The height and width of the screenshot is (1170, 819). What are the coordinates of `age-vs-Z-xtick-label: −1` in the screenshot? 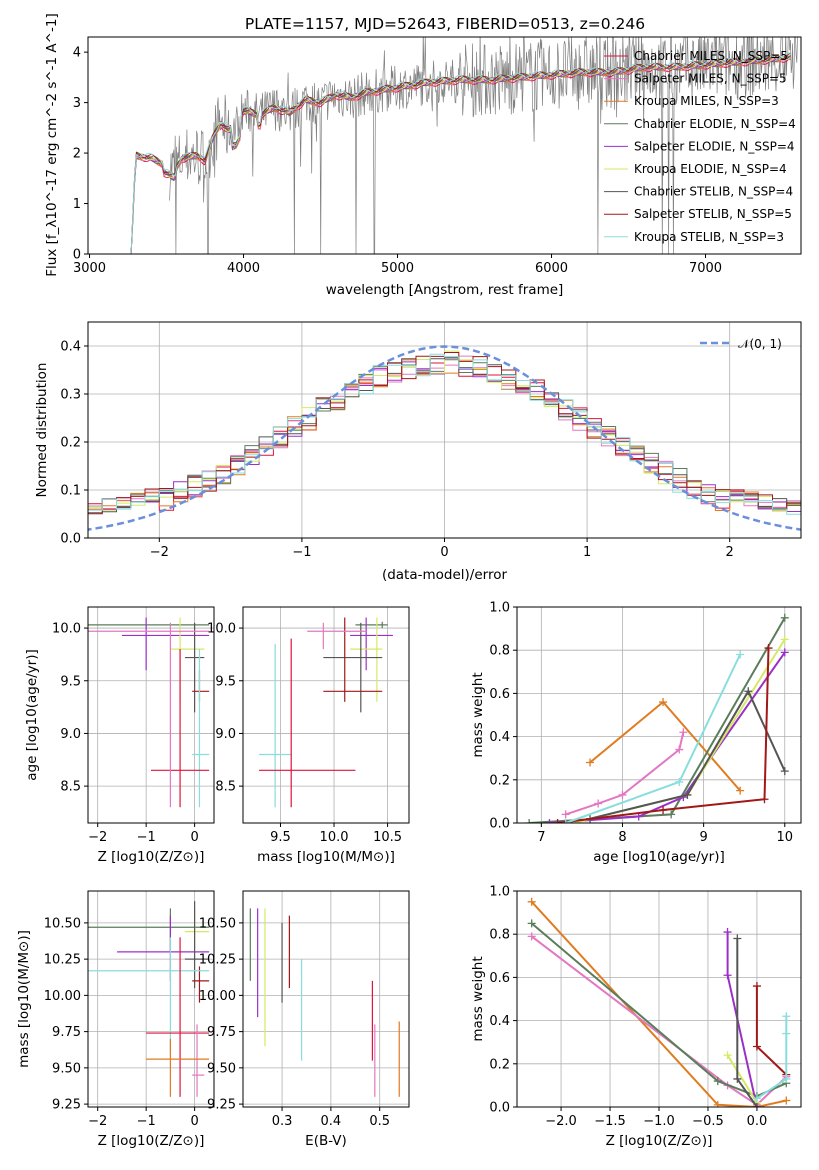 It's located at (146, 837).